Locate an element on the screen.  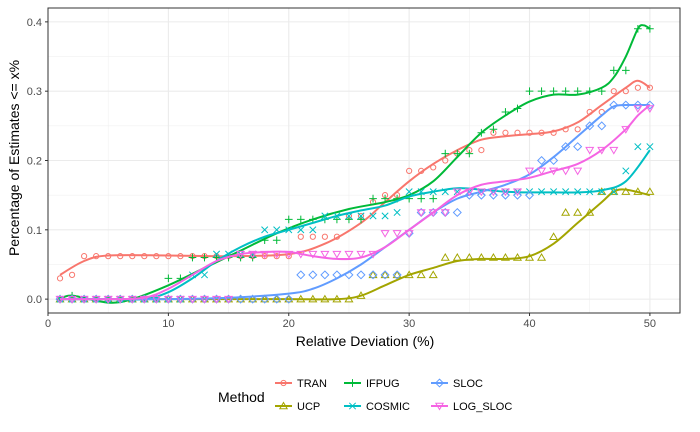
y-tick-label: 0.3 is located at coordinates (34, 92).